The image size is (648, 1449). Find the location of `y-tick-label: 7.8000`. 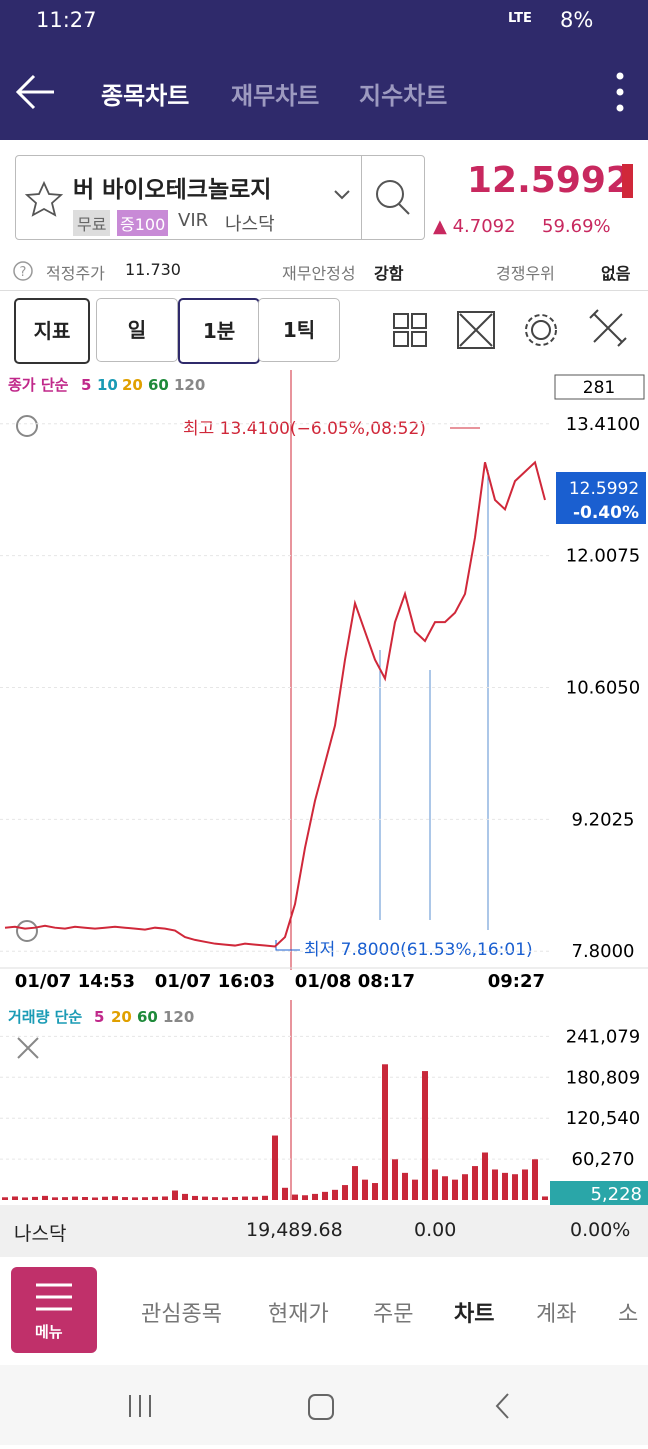

y-tick-label: 7.8000 is located at coordinates (603, 951).